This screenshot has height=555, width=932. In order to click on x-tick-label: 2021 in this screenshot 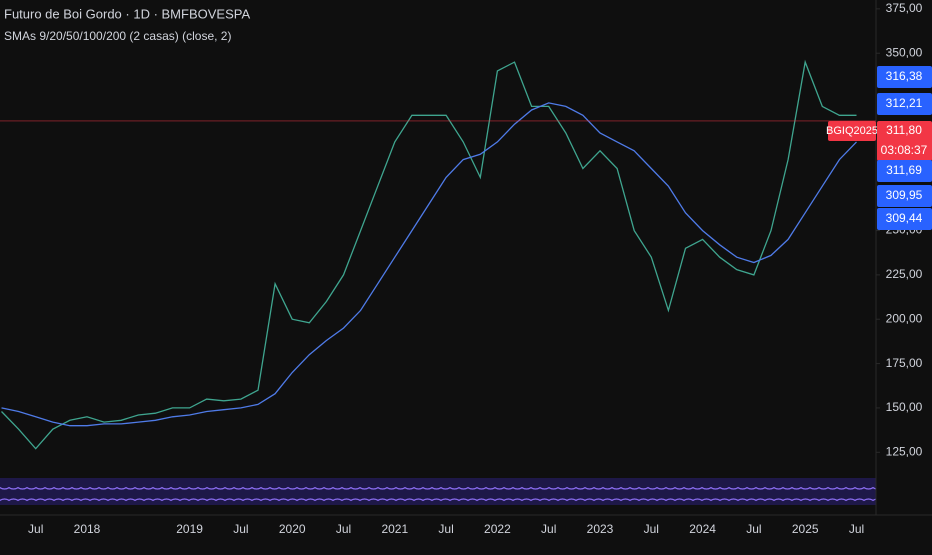, I will do `click(394, 529)`.